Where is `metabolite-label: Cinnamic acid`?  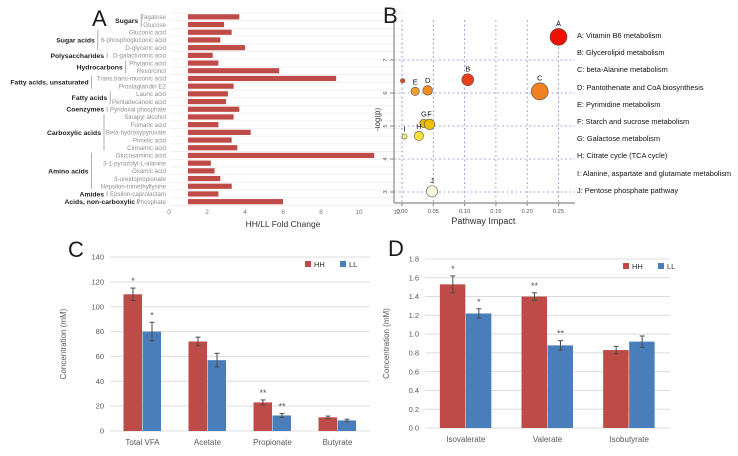 metabolite-label: Cinnamic acid is located at coordinates (146, 148).